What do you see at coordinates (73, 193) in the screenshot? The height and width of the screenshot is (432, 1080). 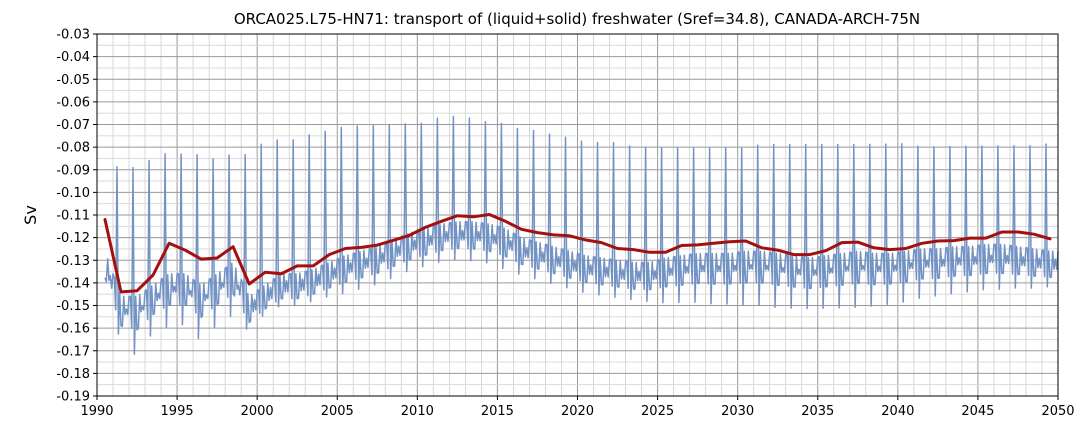 I see `y-tick-label: -0.10` at bounding box center [73, 193].